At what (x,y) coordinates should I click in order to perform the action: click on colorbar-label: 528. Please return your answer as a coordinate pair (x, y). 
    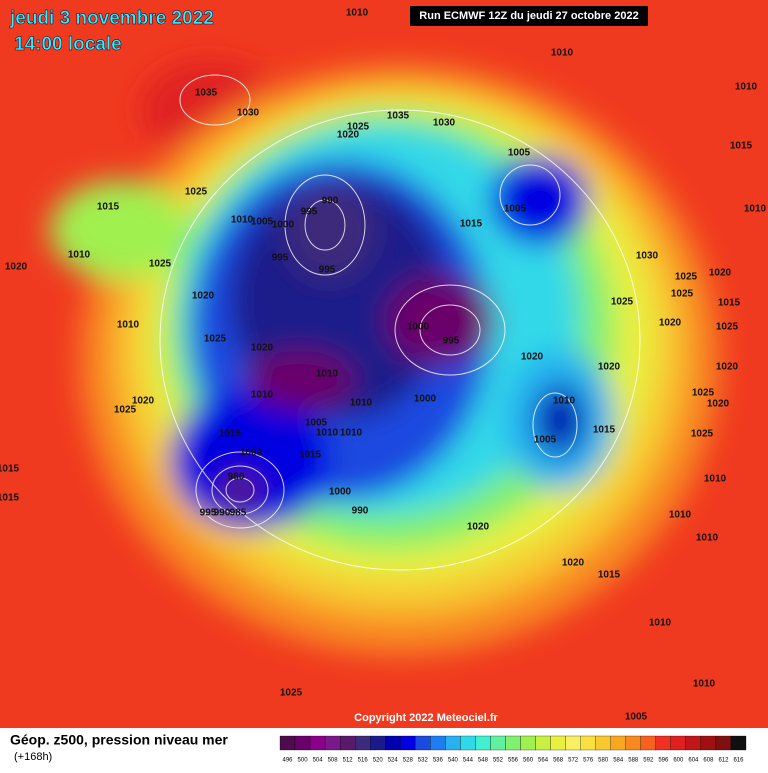
    Looking at the image, I should click on (408, 761).